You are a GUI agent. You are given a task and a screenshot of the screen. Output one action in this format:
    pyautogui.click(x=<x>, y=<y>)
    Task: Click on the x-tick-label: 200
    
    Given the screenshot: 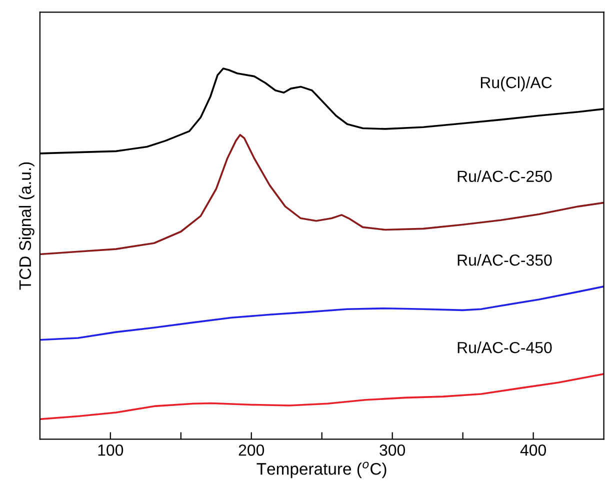 What is the action you would take?
    pyautogui.click(x=251, y=450)
    